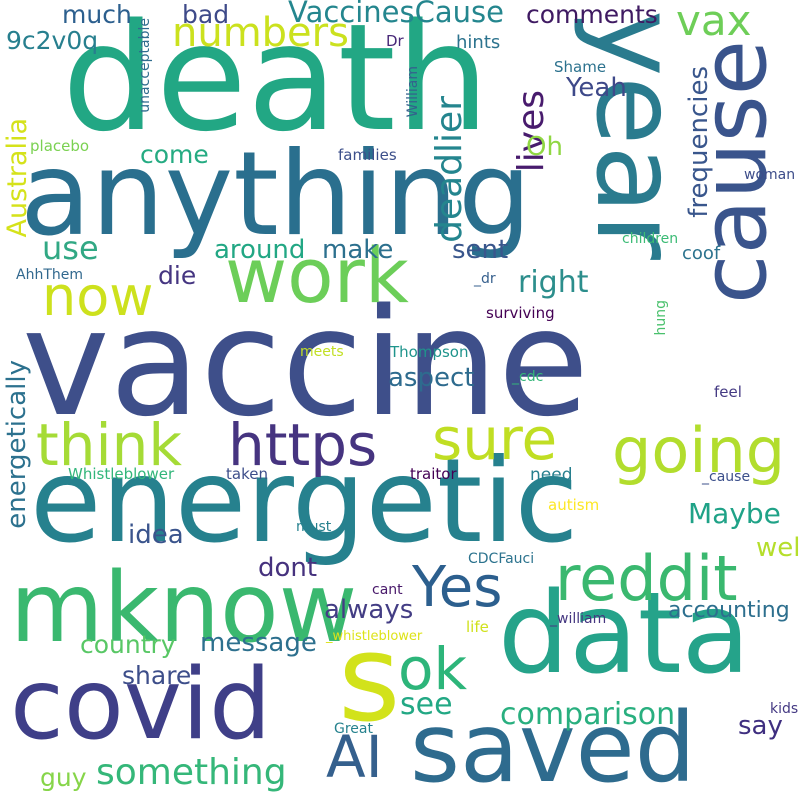 The height and width of the screenshot is (800, 800). Describe the element at coordinates (778, 548) in the screenshot. I see `word-well: well` at that location.